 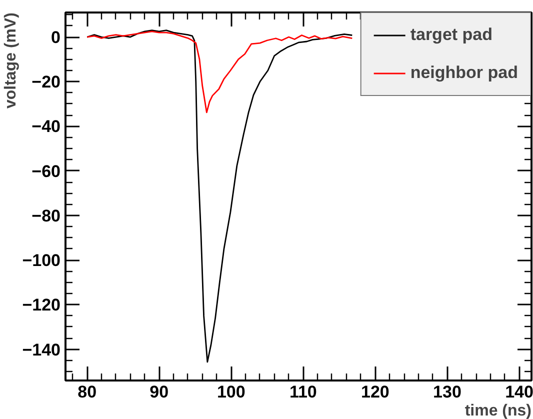 I want to click on x-tick-label: 100, so click(x=231, y=392).